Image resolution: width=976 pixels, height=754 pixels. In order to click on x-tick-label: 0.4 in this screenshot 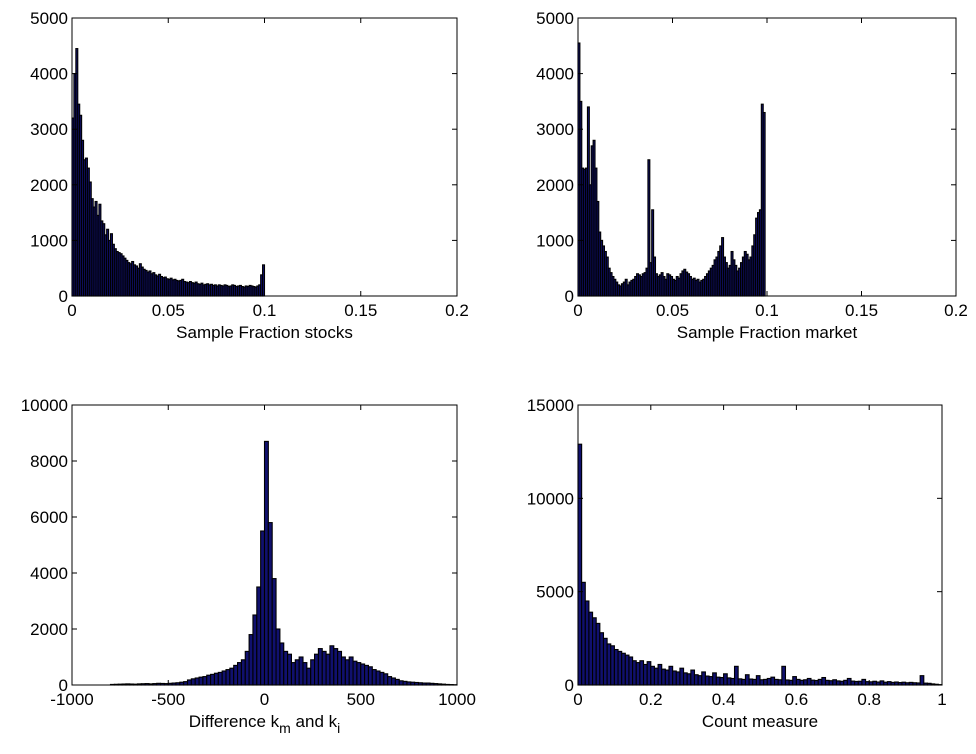, I will do `click(724, 699)`.